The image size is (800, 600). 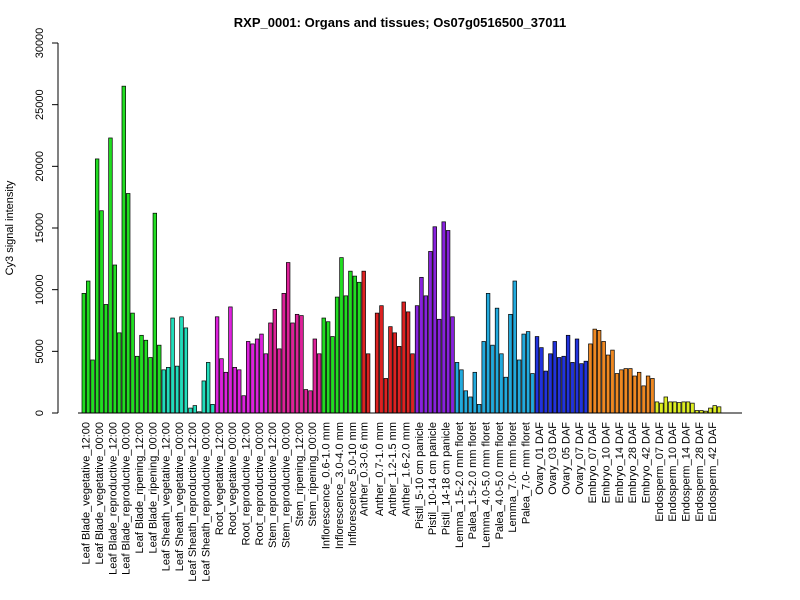 I want to click on x-tick-label: Leaf Blade_reproductive_00:00, so click(x=127, y=498).